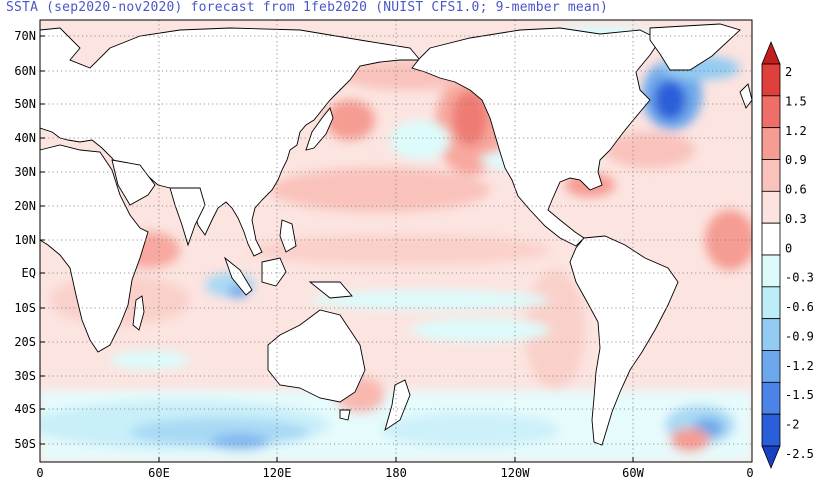 Image resolution: width=816 pixels, height=485 pixels. What do you see at coordinates (274, 272) in the screenshot?
I see `borneo-landmass` at bounding box center [274, 272].